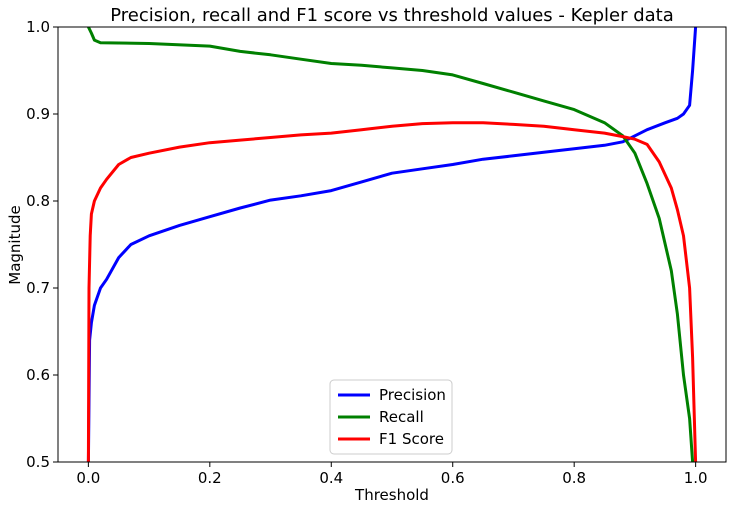  I want to click on legend-label: Precision, so click(412, 395).